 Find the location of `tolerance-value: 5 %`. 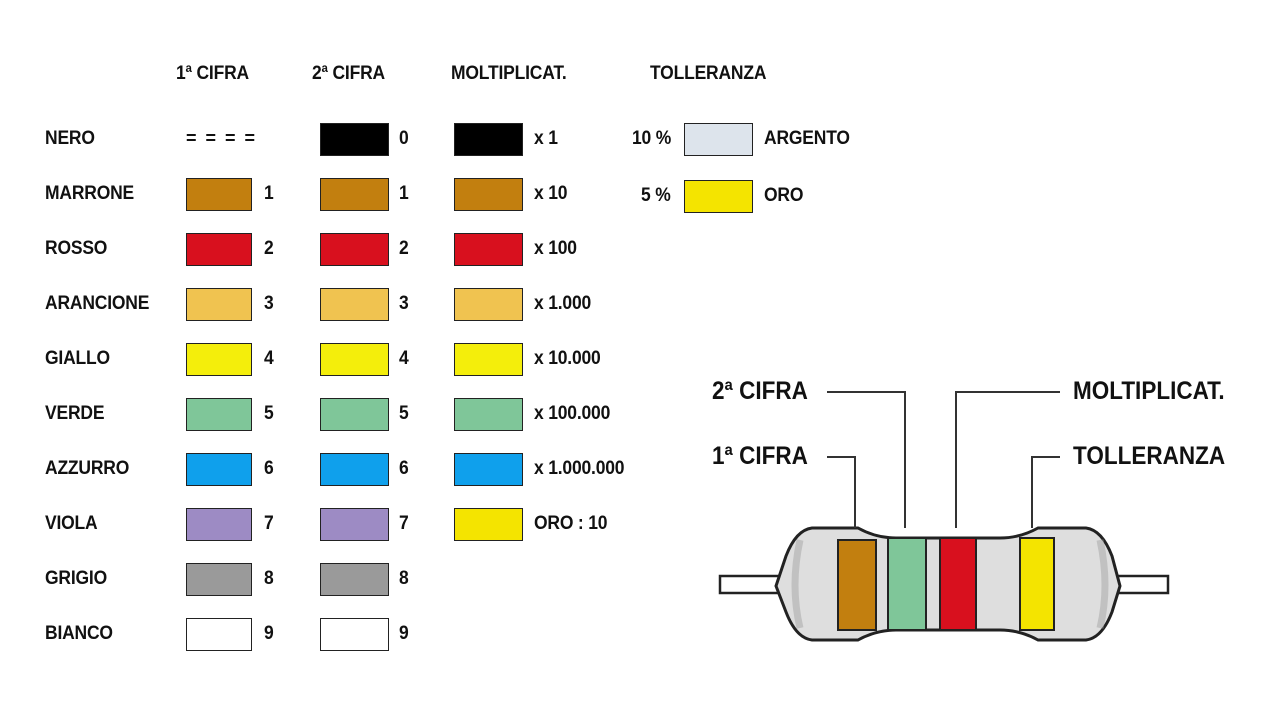

tolerance-value: 5 % is located at coordinates (656, 195).